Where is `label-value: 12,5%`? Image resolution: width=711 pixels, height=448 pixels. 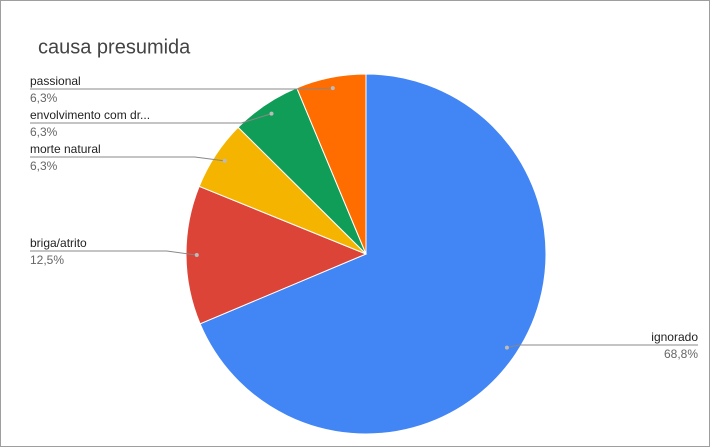
label-value: 12,5% is located at coordinates (47, 260).